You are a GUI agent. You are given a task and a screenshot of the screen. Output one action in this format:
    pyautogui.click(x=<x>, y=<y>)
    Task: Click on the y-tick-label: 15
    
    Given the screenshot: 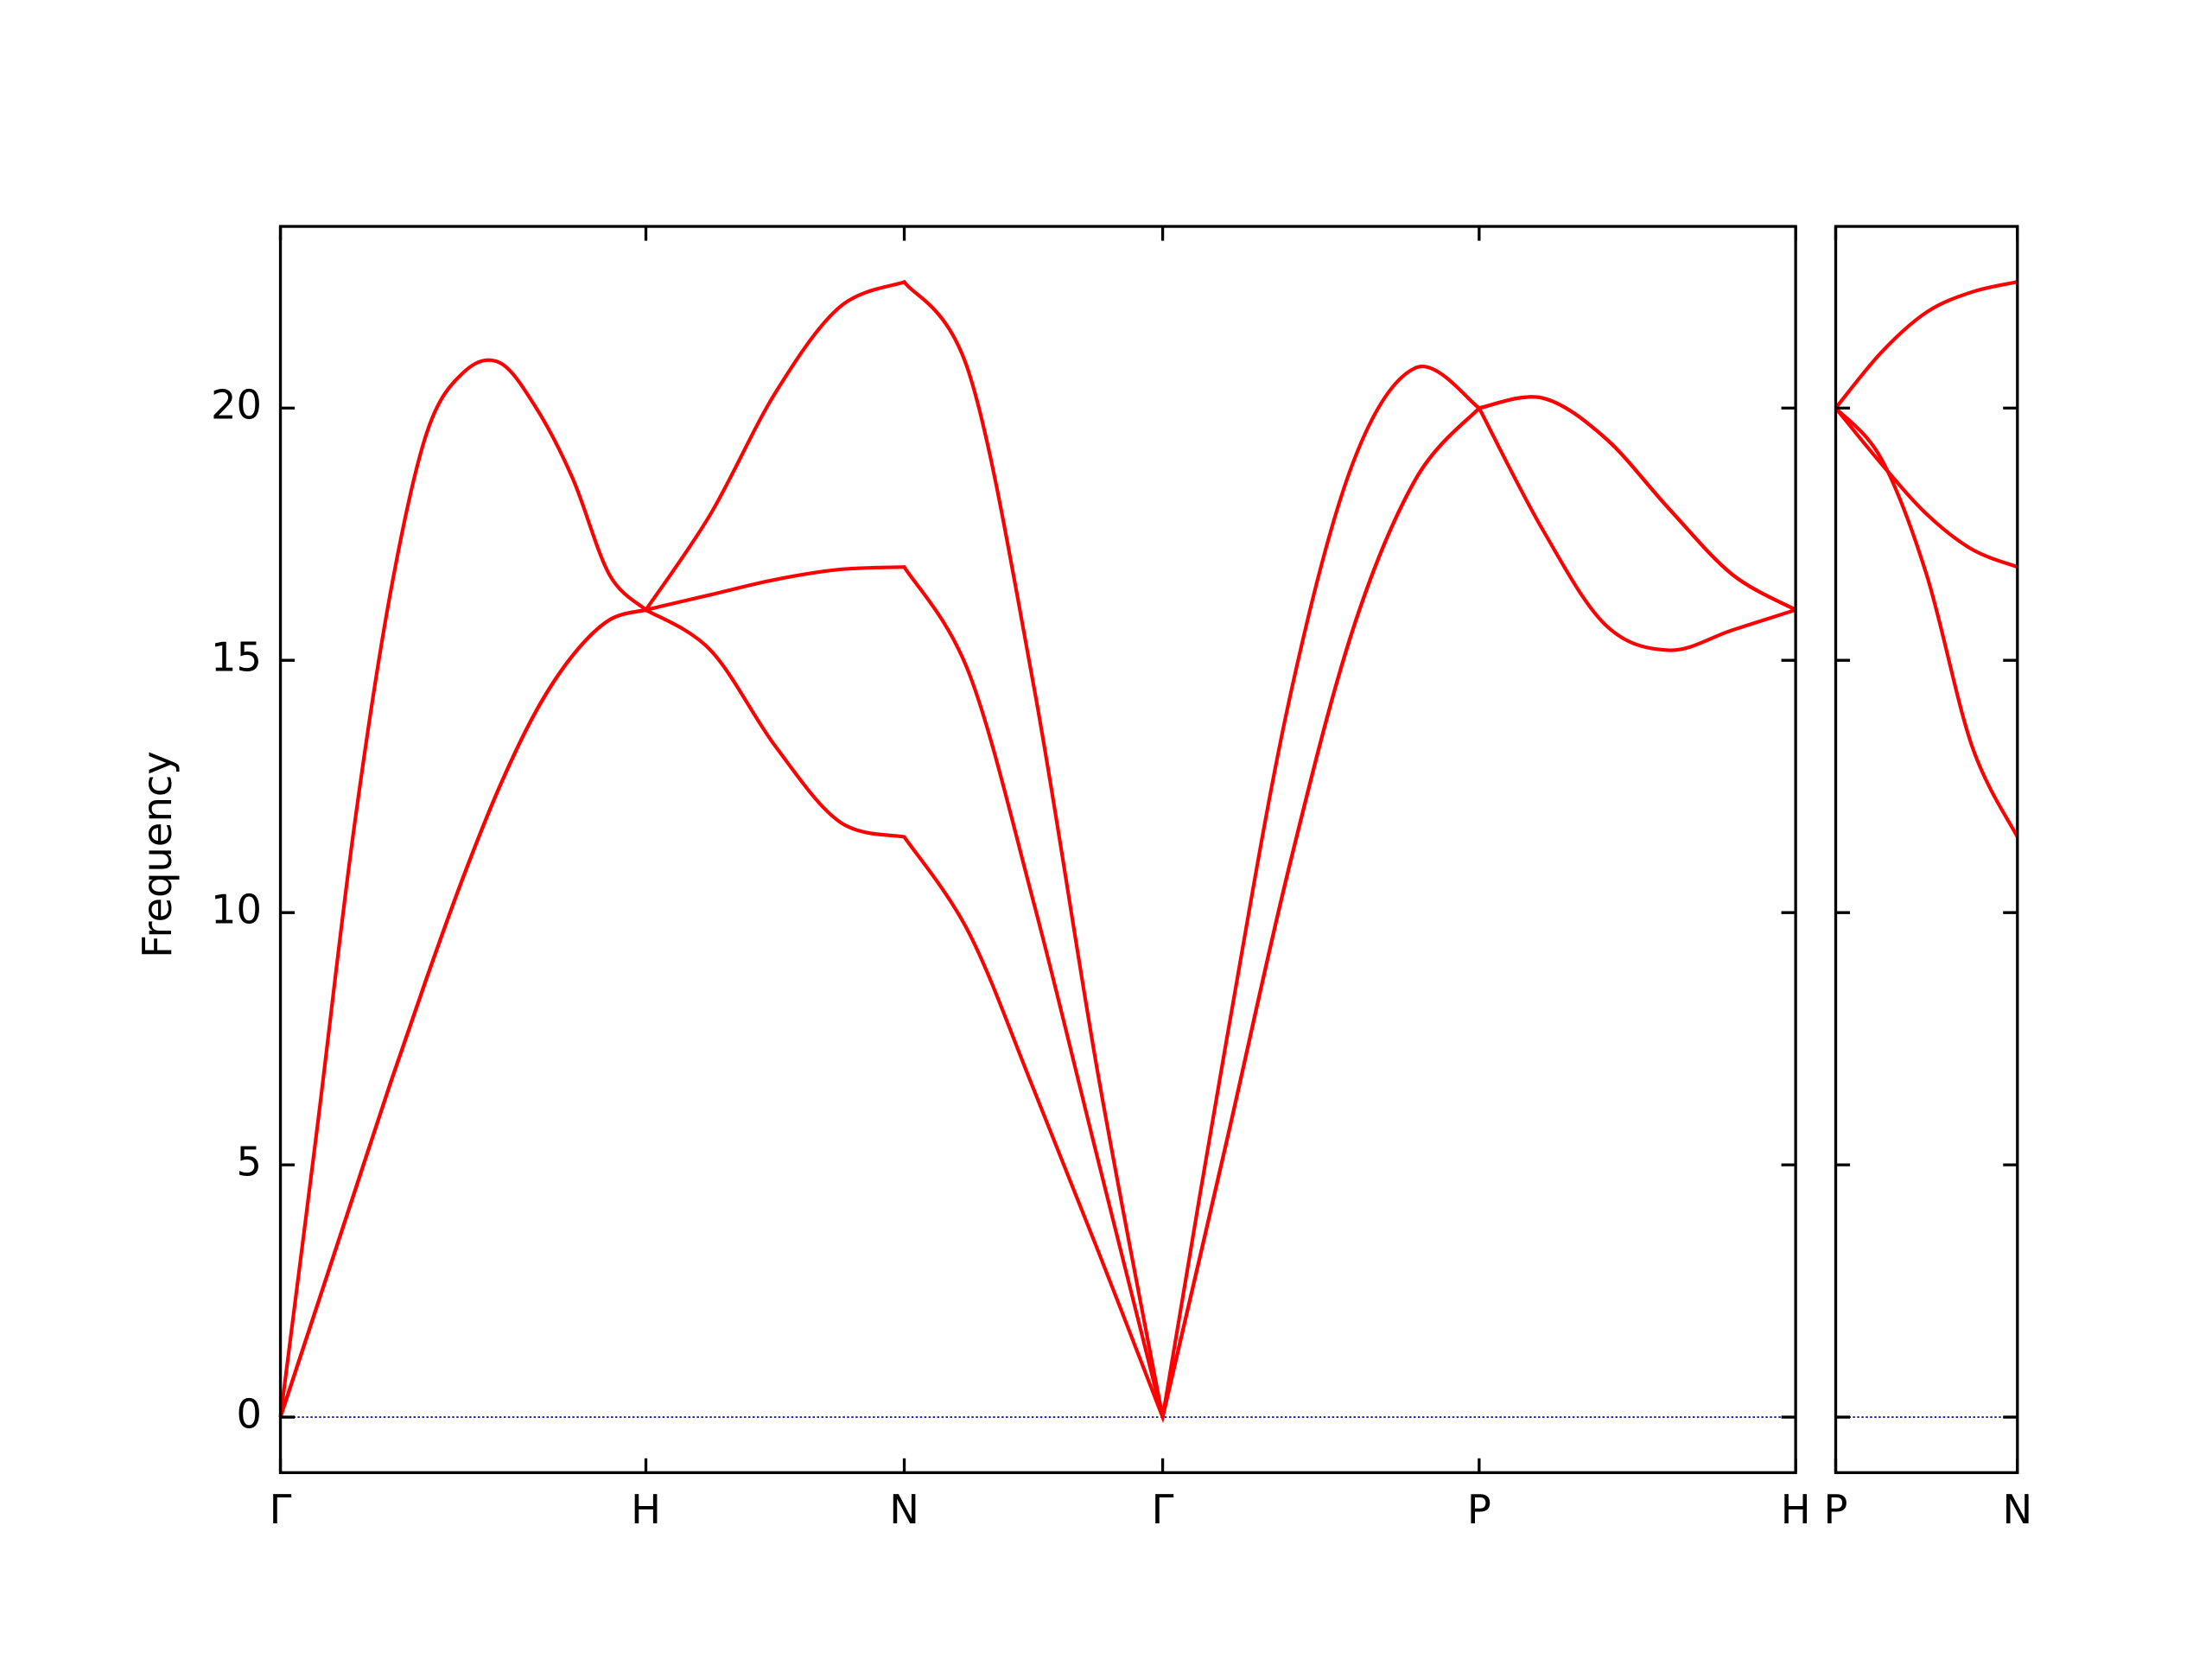 What is the action you would take?
    pyautogui.click(x=236, y=657)
    